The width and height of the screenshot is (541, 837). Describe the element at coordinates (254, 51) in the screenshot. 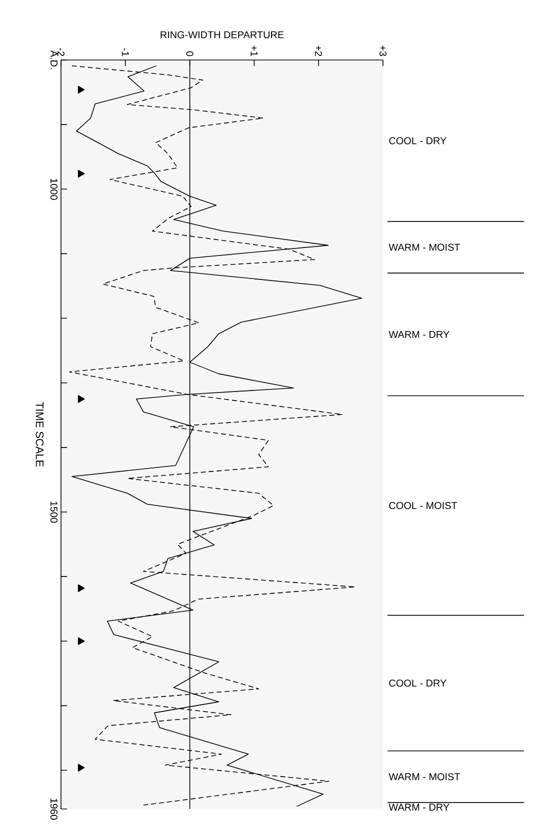

I see `x-tick-label: +1` at that location.